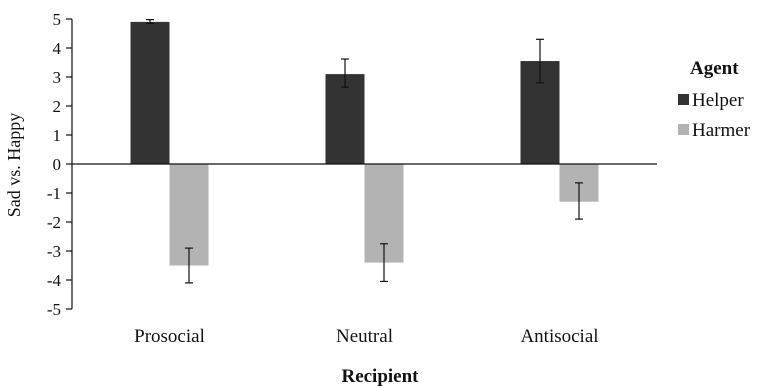  What do you see at coordinates (57, 135) in the screenshot?
I see `y-tick-label: 1` at bounding box center [57, 135].